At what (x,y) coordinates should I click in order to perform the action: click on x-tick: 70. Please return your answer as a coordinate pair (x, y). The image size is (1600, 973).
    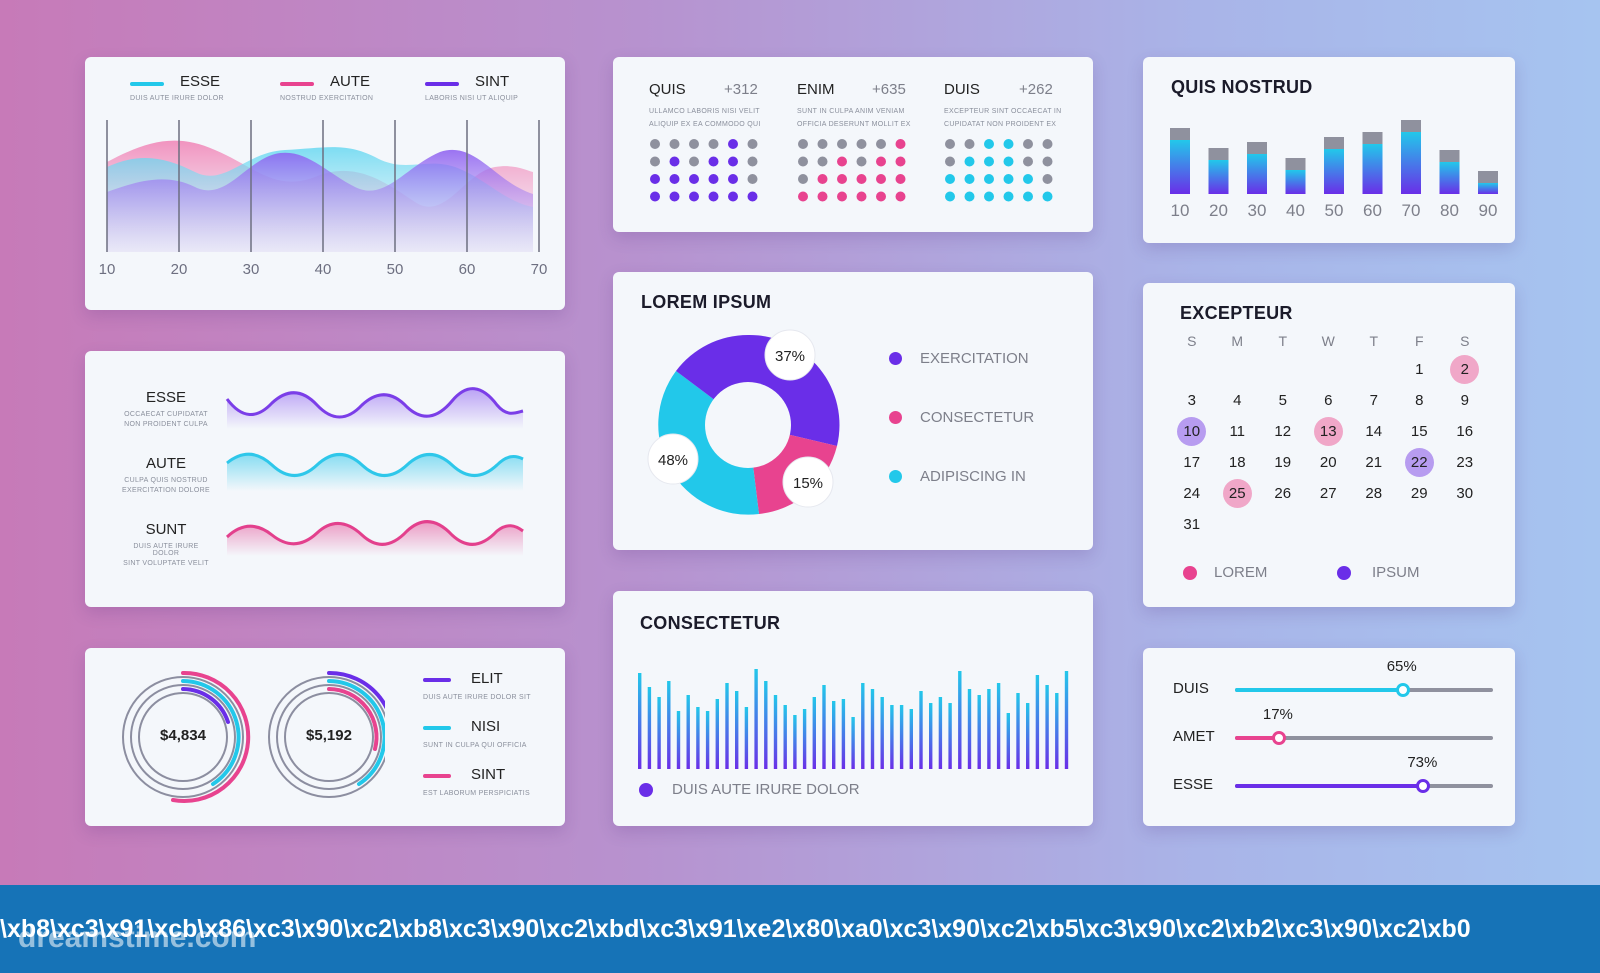
    Looking at the image, I should click on (539, 269).